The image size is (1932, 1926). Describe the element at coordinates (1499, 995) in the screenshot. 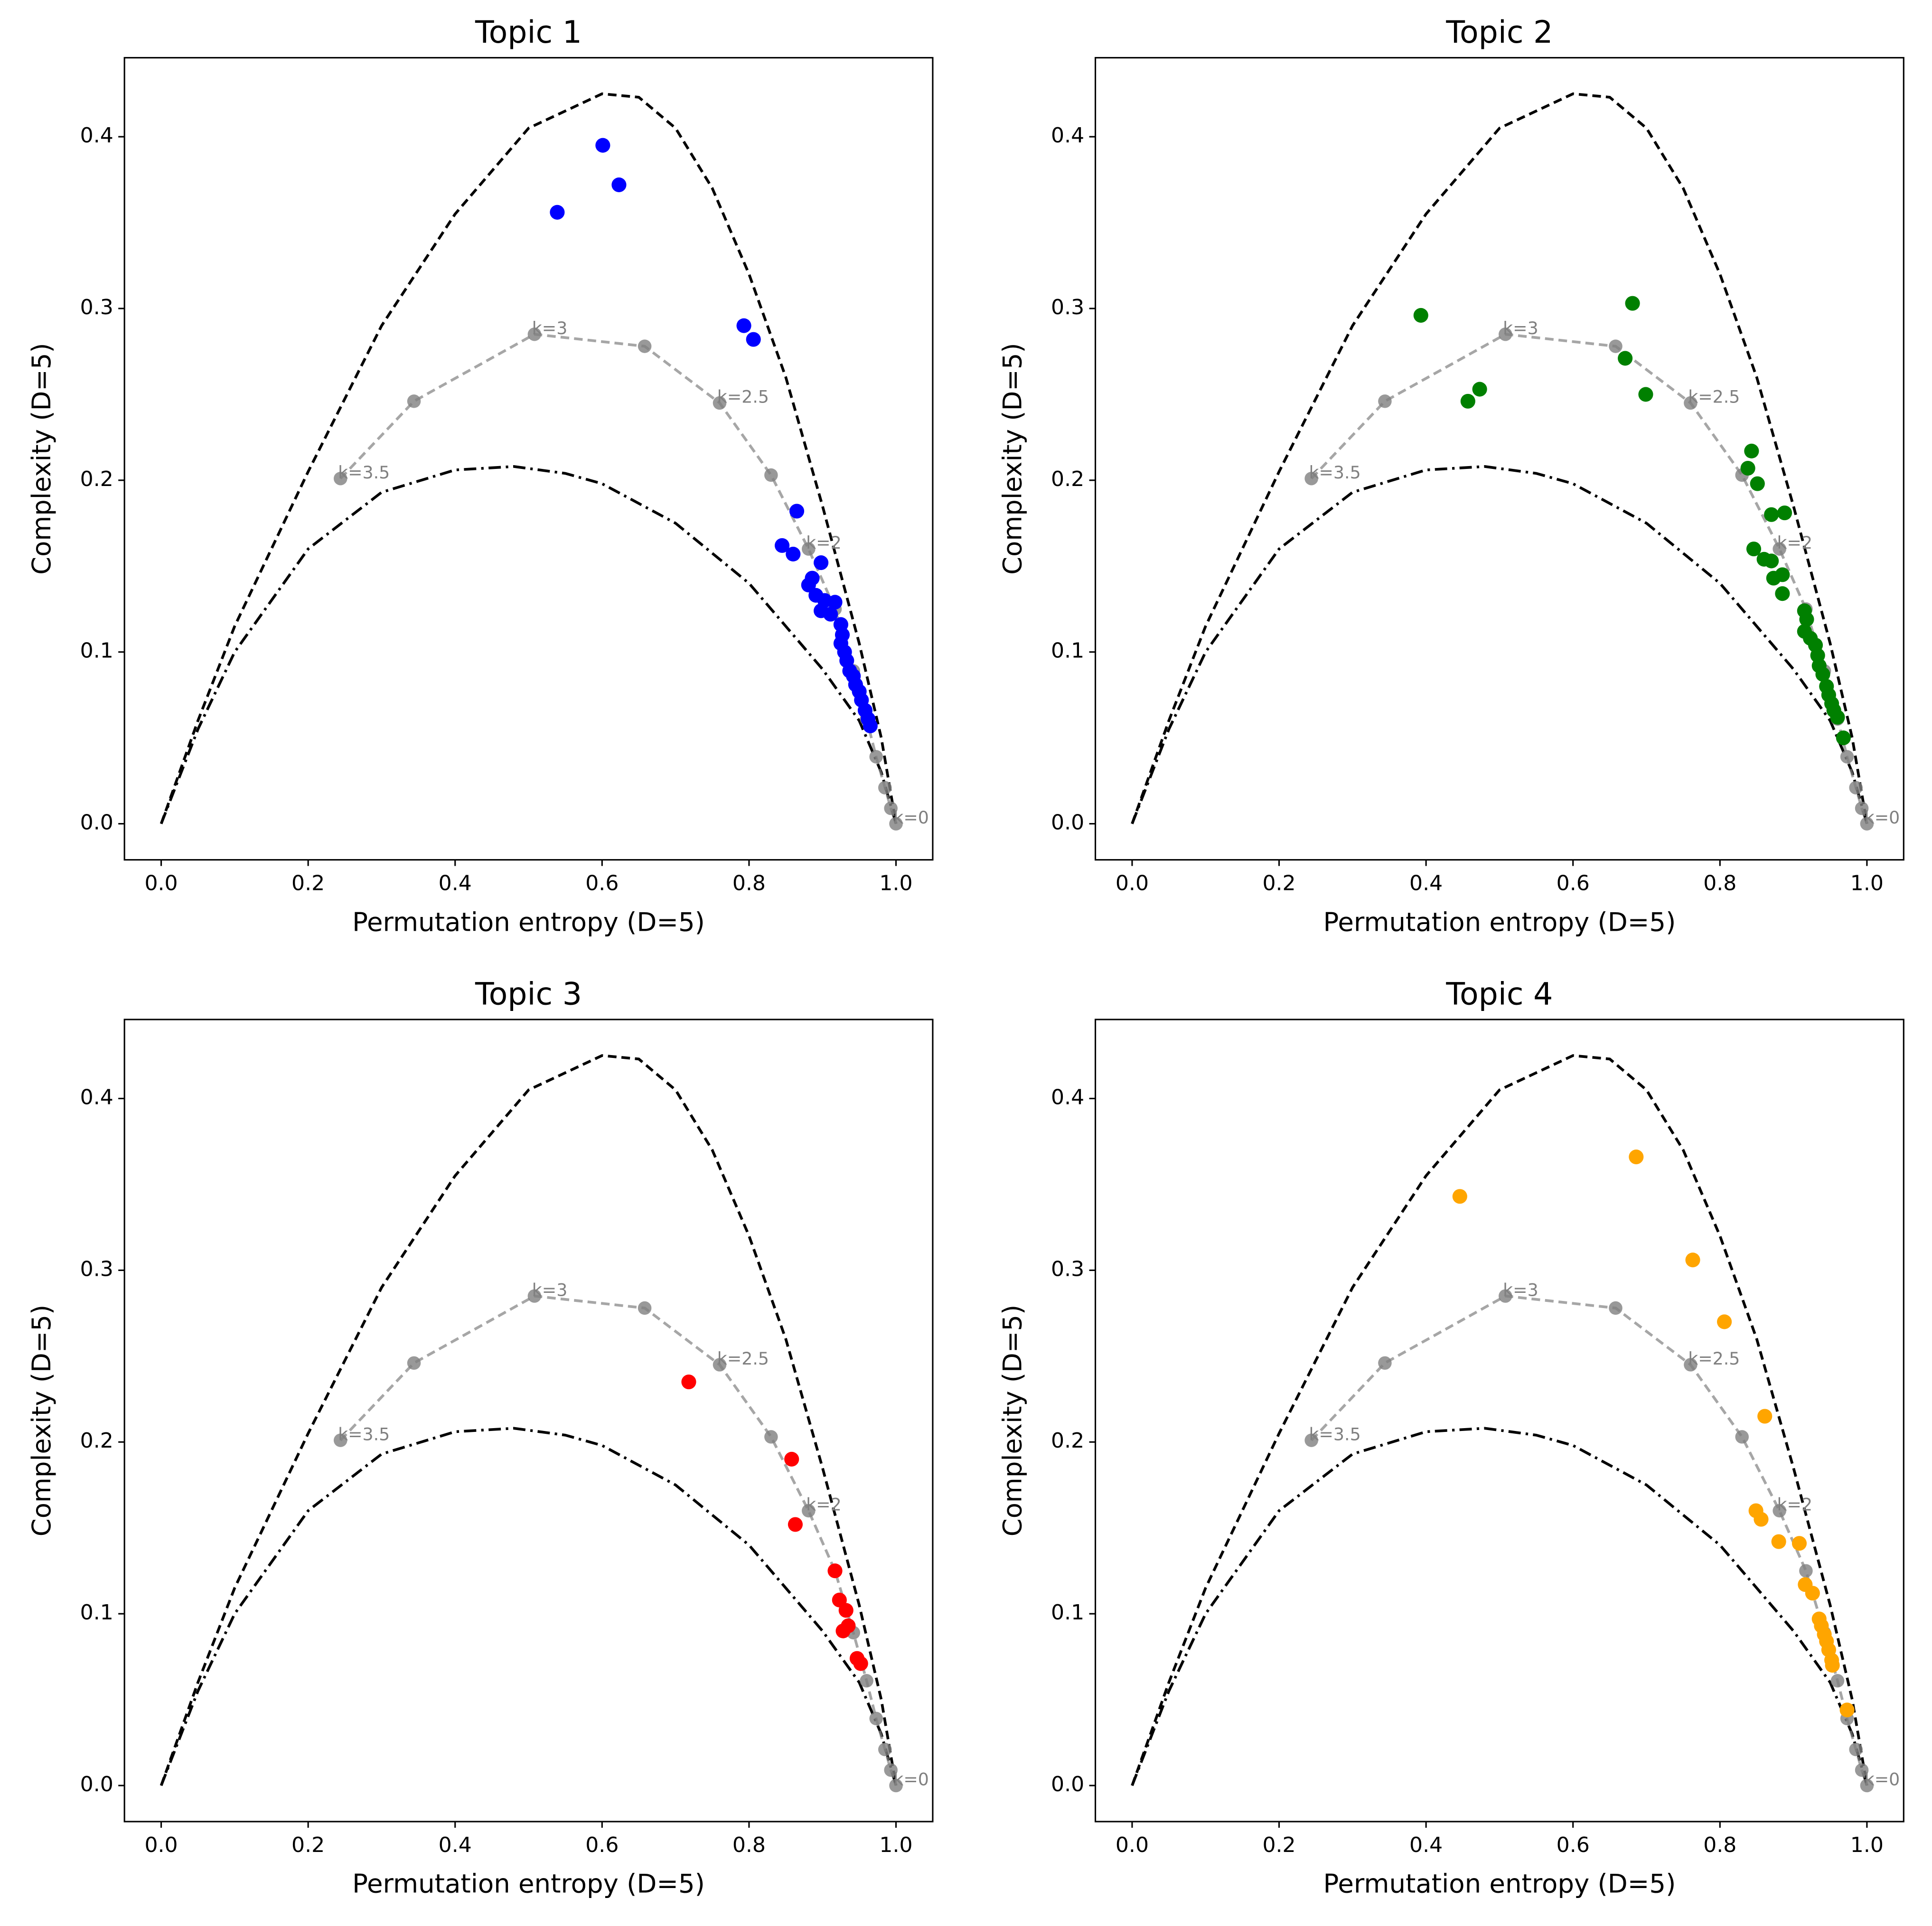

I see `chart-title: Topic 4` at that location.